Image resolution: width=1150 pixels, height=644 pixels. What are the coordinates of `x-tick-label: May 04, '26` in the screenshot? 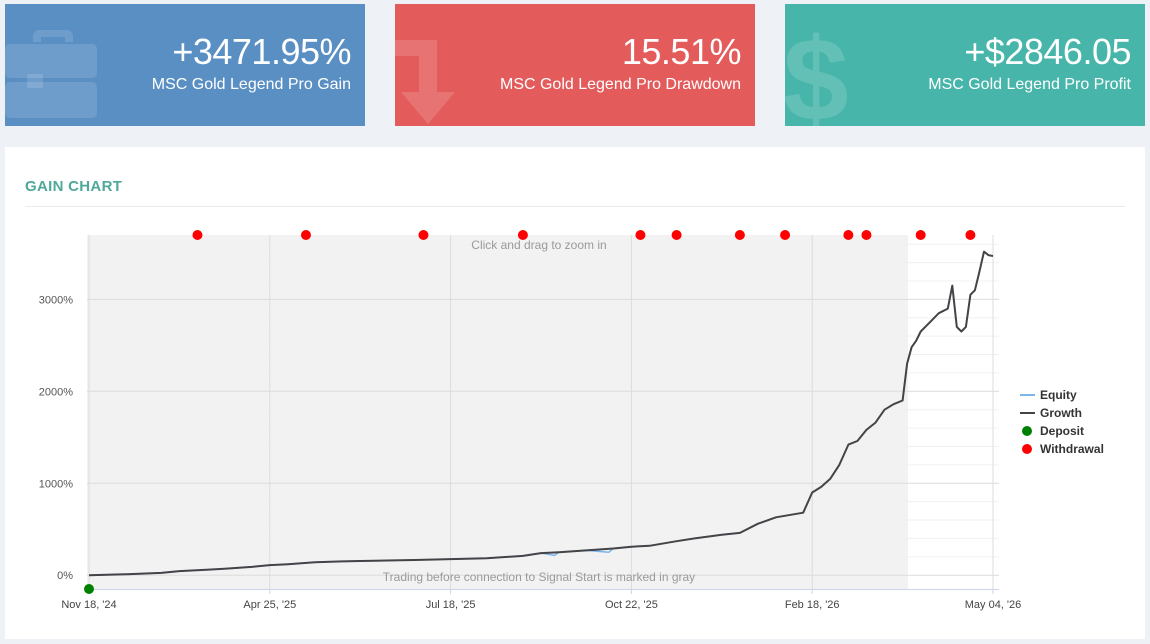 It's located at (993, 605).